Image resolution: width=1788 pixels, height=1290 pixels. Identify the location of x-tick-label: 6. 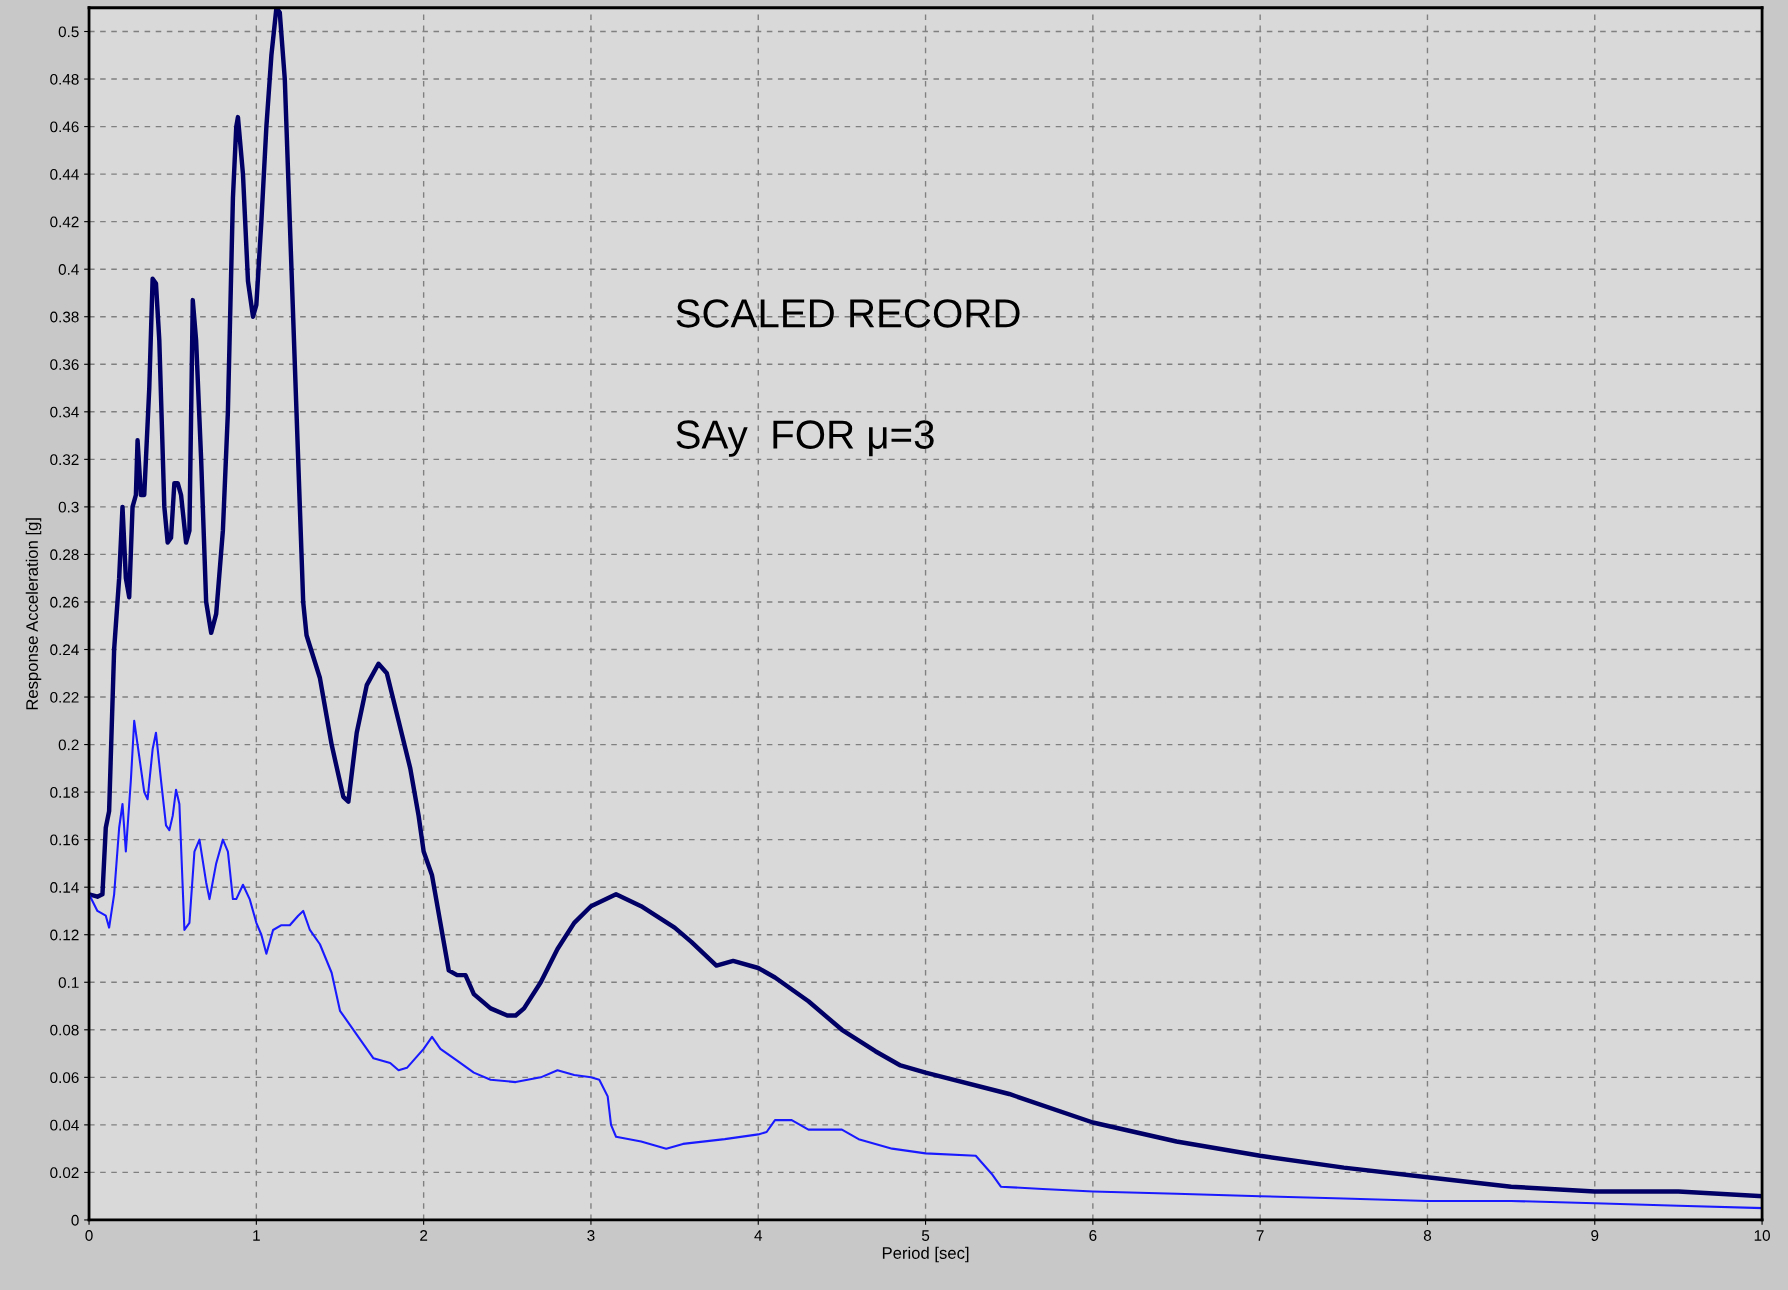
(1093, 1235).